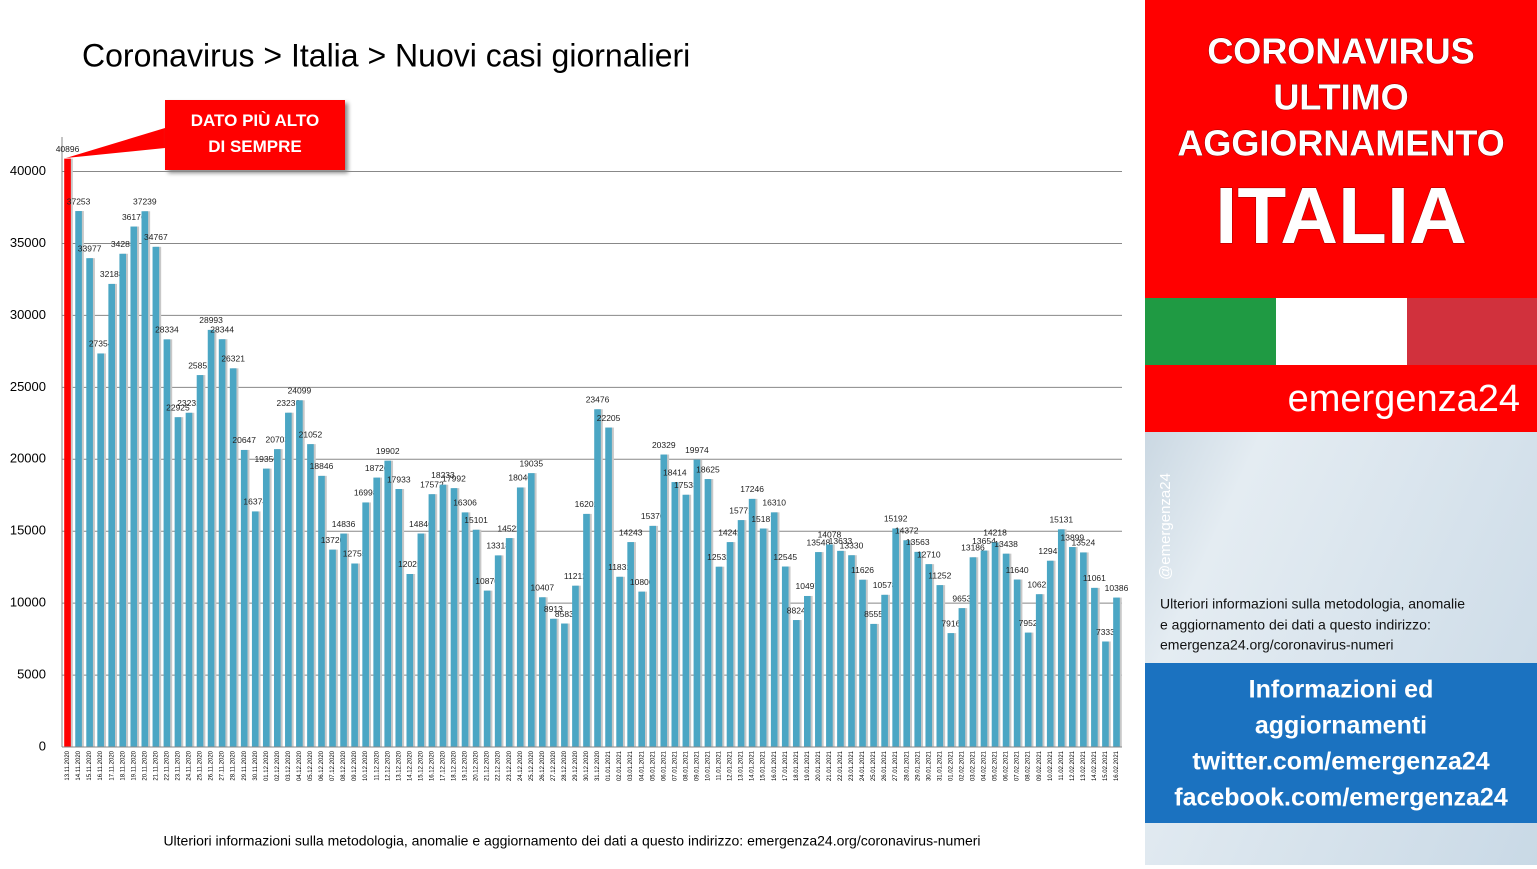  I want to click on value-label: 24099, so click(300, 391).